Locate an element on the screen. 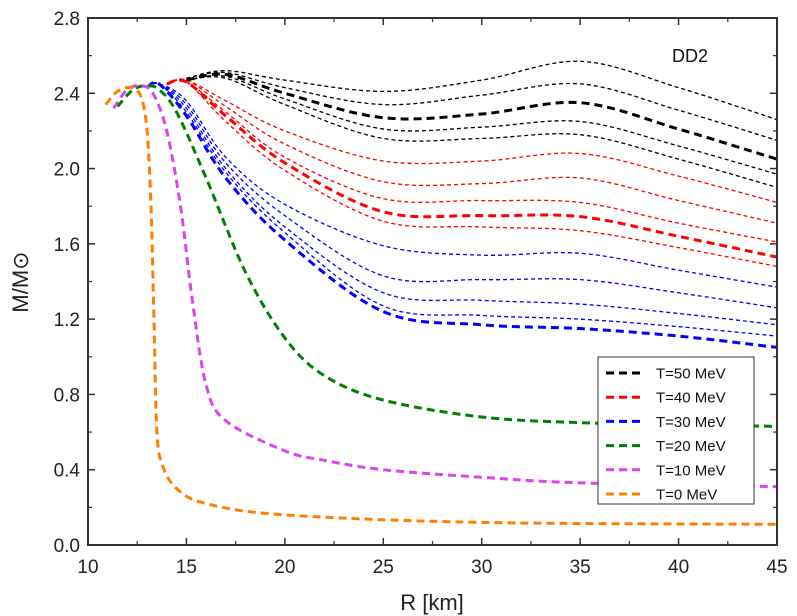  series-line-12-main is located at coordinates (481, 116).